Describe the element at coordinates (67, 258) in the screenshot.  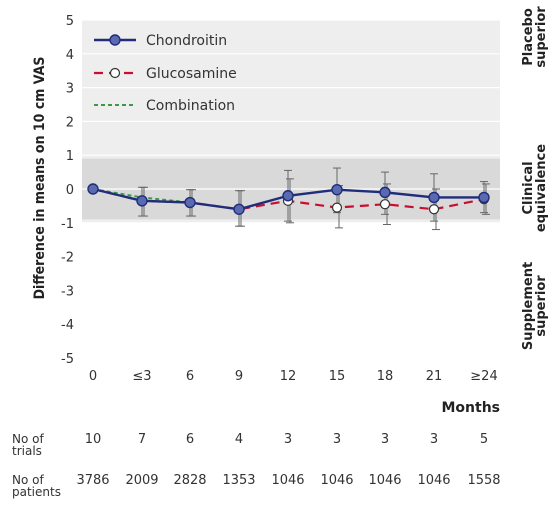
I see `y-tick-label: -2` at that location.